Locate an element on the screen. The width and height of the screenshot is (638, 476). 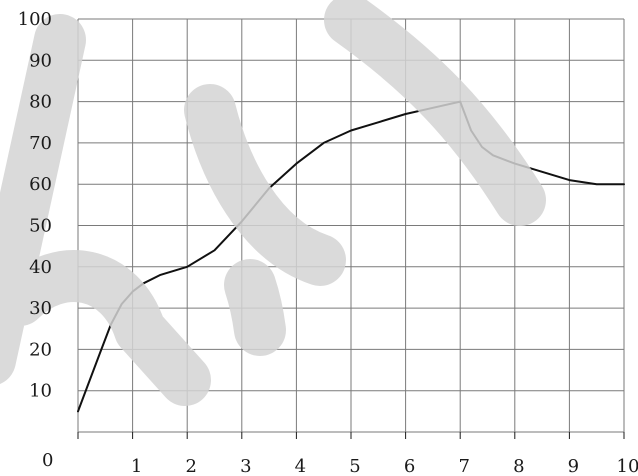
y-tick-label: 100 is located at coordinates (35, 19).